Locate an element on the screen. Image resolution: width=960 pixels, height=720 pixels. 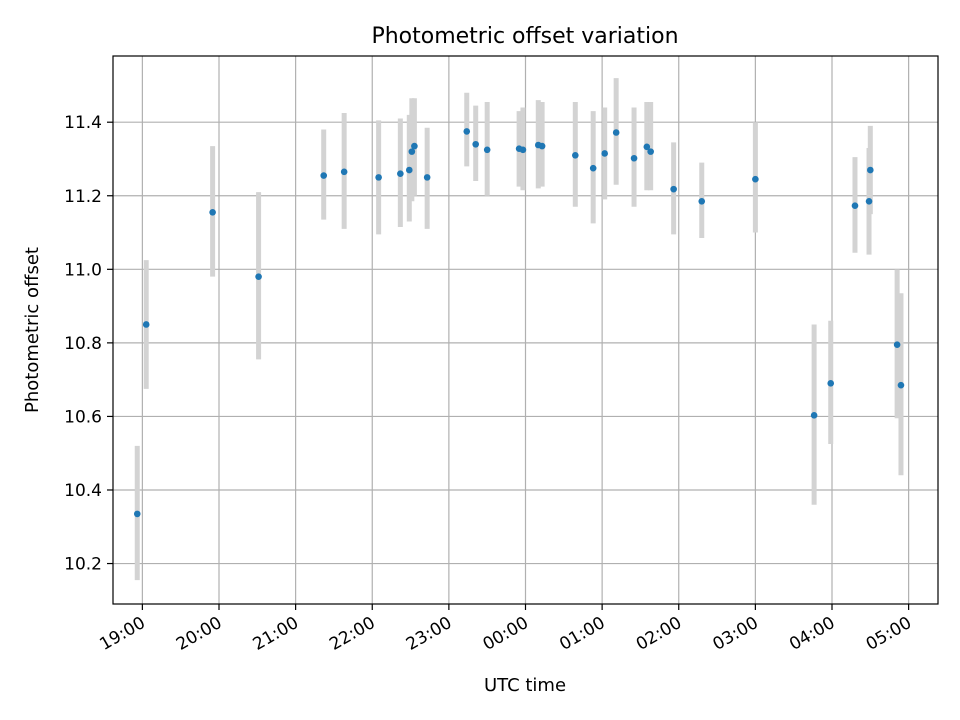
y-tick-label: 11.2 is located at coordinates (83, 197).